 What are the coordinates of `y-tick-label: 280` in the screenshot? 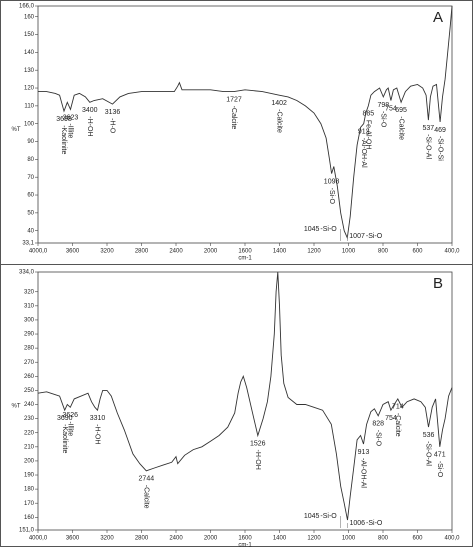 It's located at (29, 349).